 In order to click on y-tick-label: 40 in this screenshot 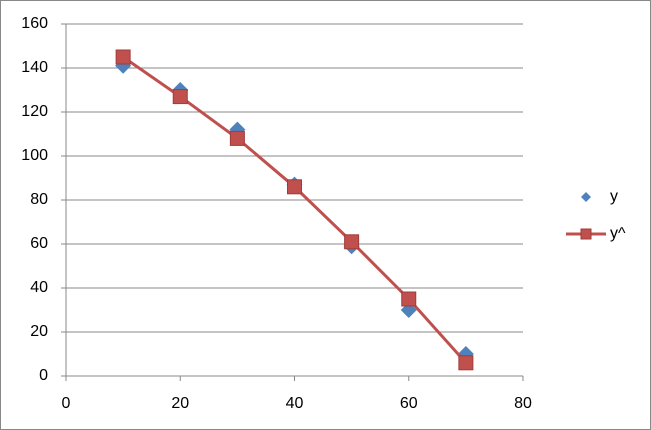, I will do `click(39, 287)`.